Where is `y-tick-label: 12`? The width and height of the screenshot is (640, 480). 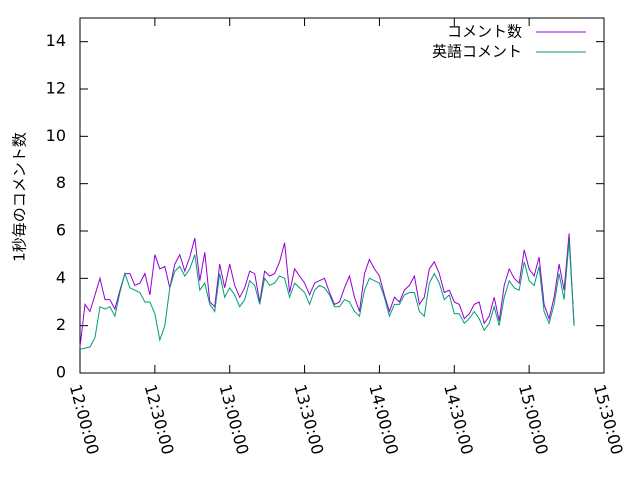
y-tick-label: 12 is located at coordinates (56, 88).